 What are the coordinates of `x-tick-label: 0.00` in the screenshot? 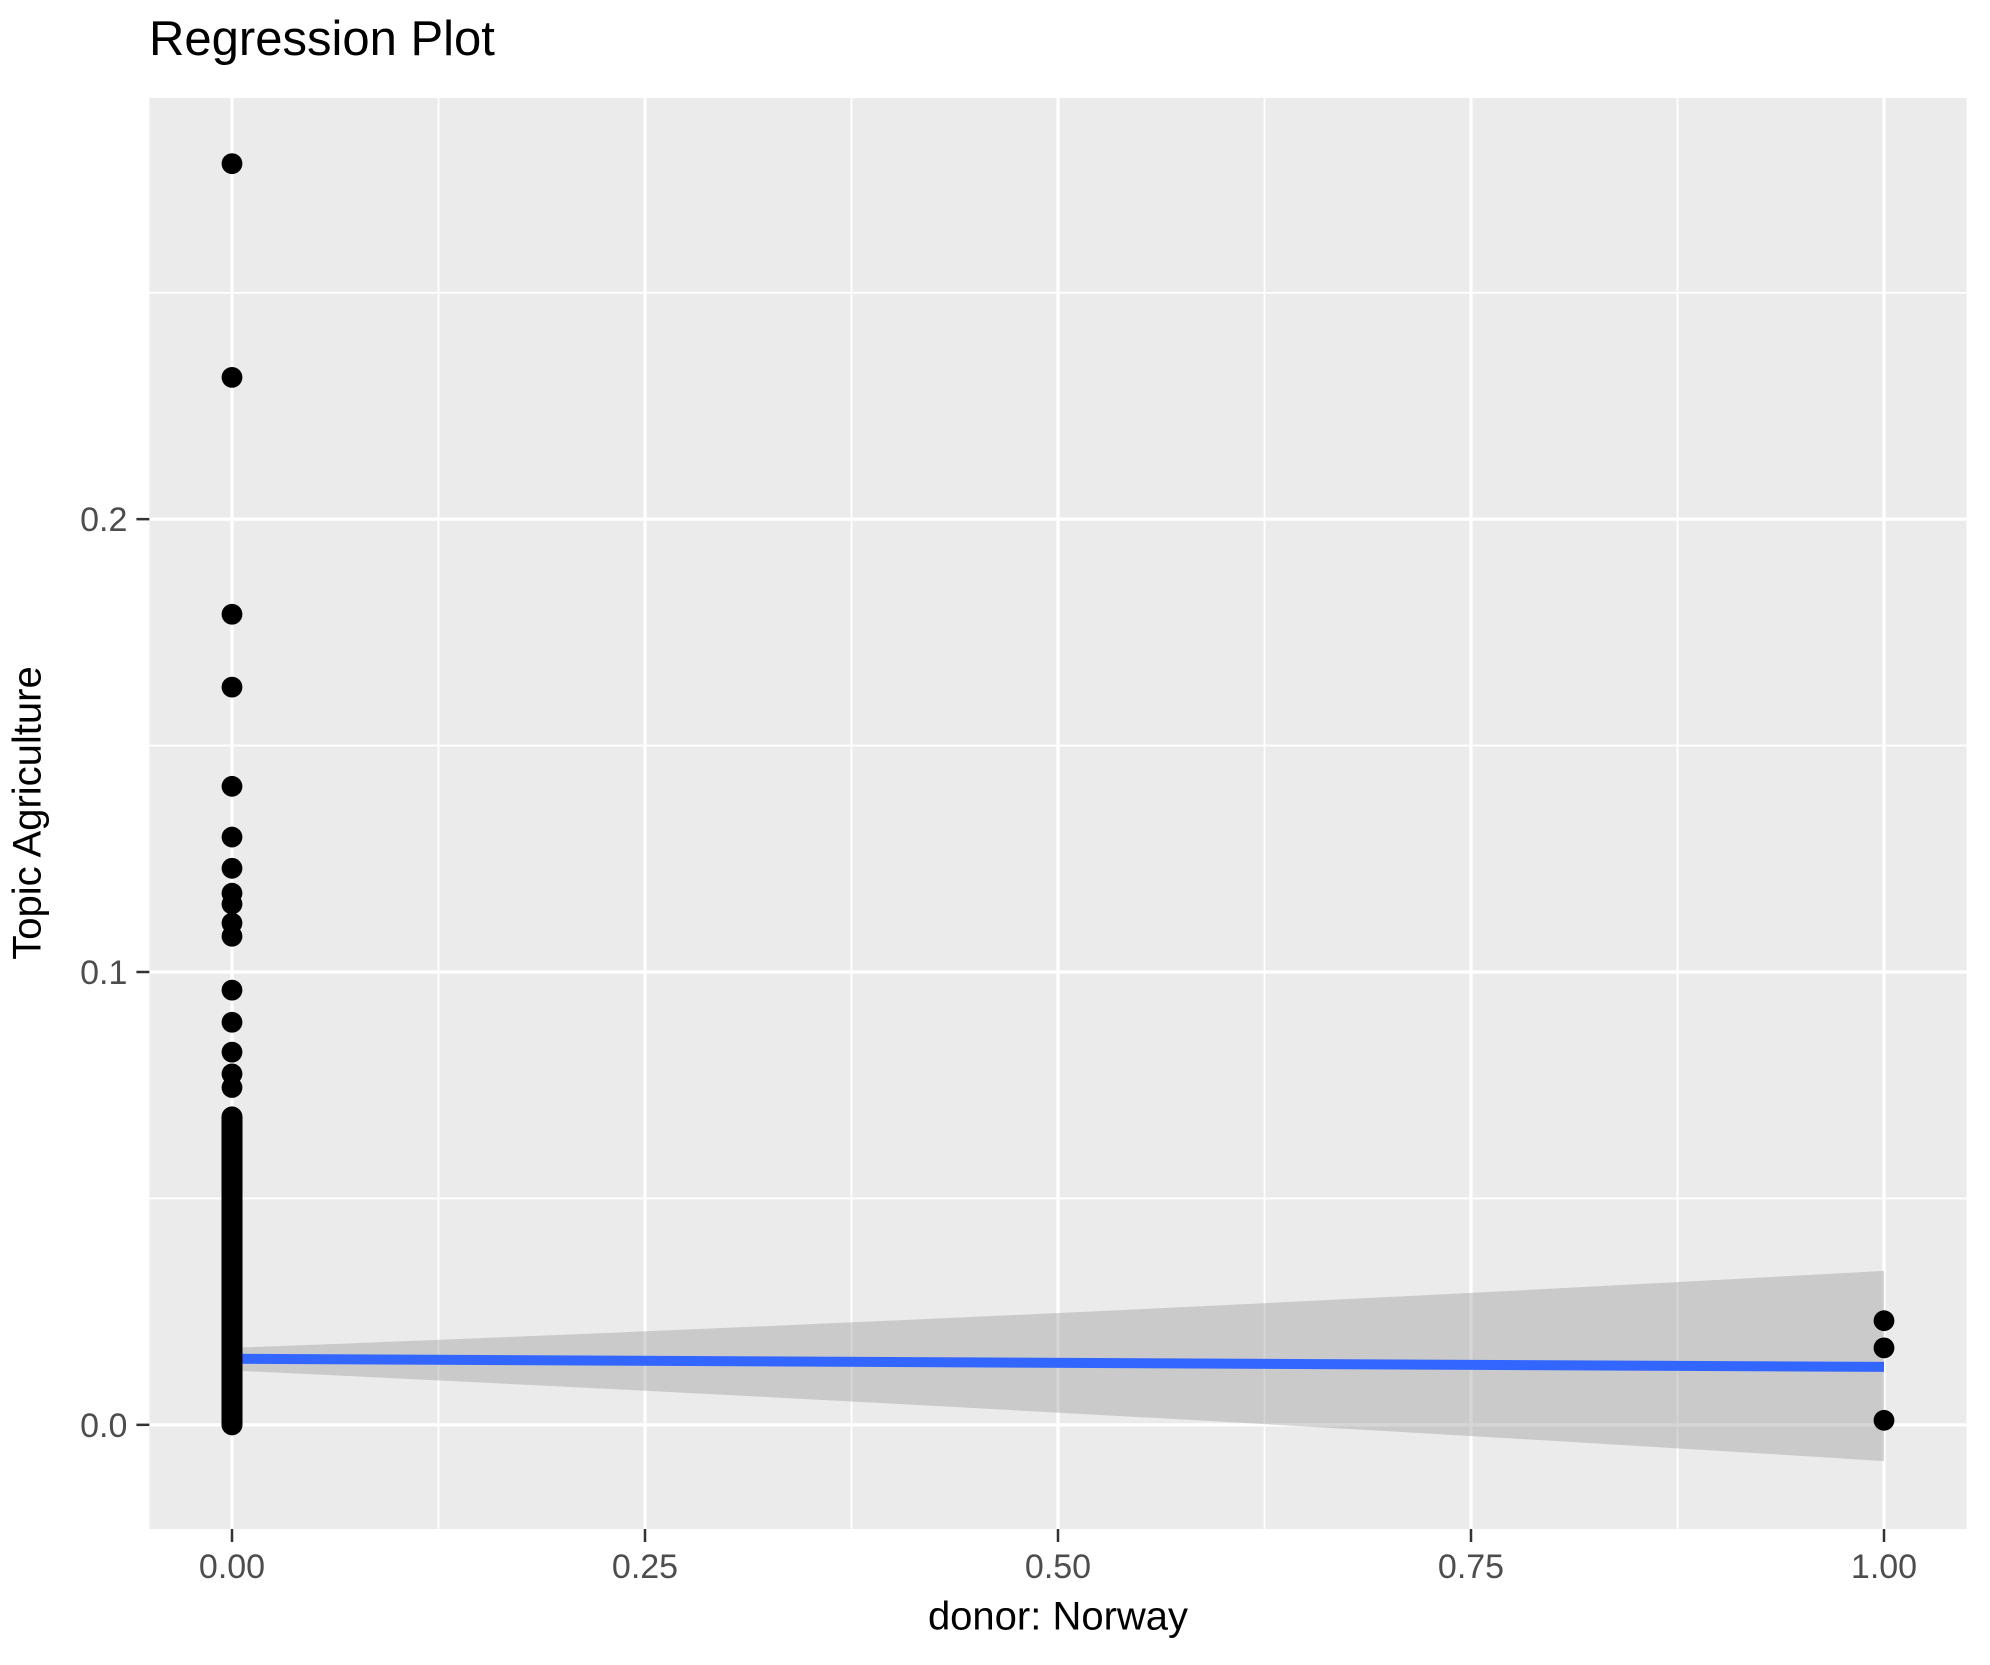 It's located at (232, 1567).